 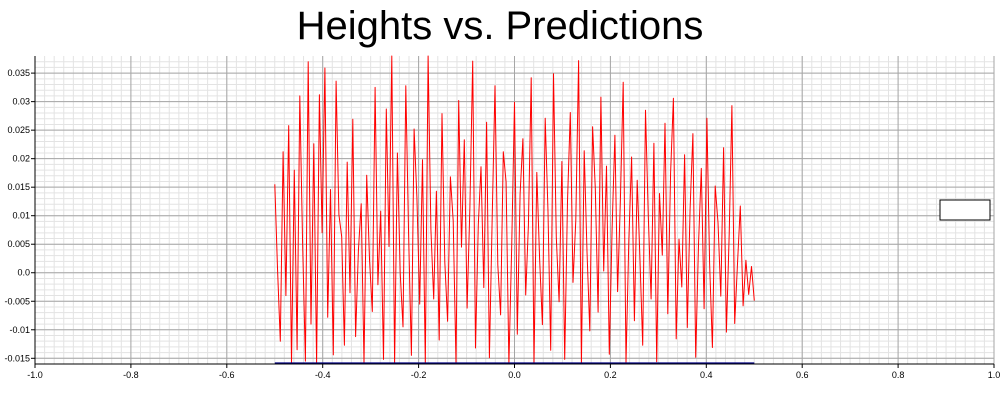 What do you see at coordinates (17, 301) in the screenshot?
I see `y-tick-label: -0.005` at bounding box center [17, 301].